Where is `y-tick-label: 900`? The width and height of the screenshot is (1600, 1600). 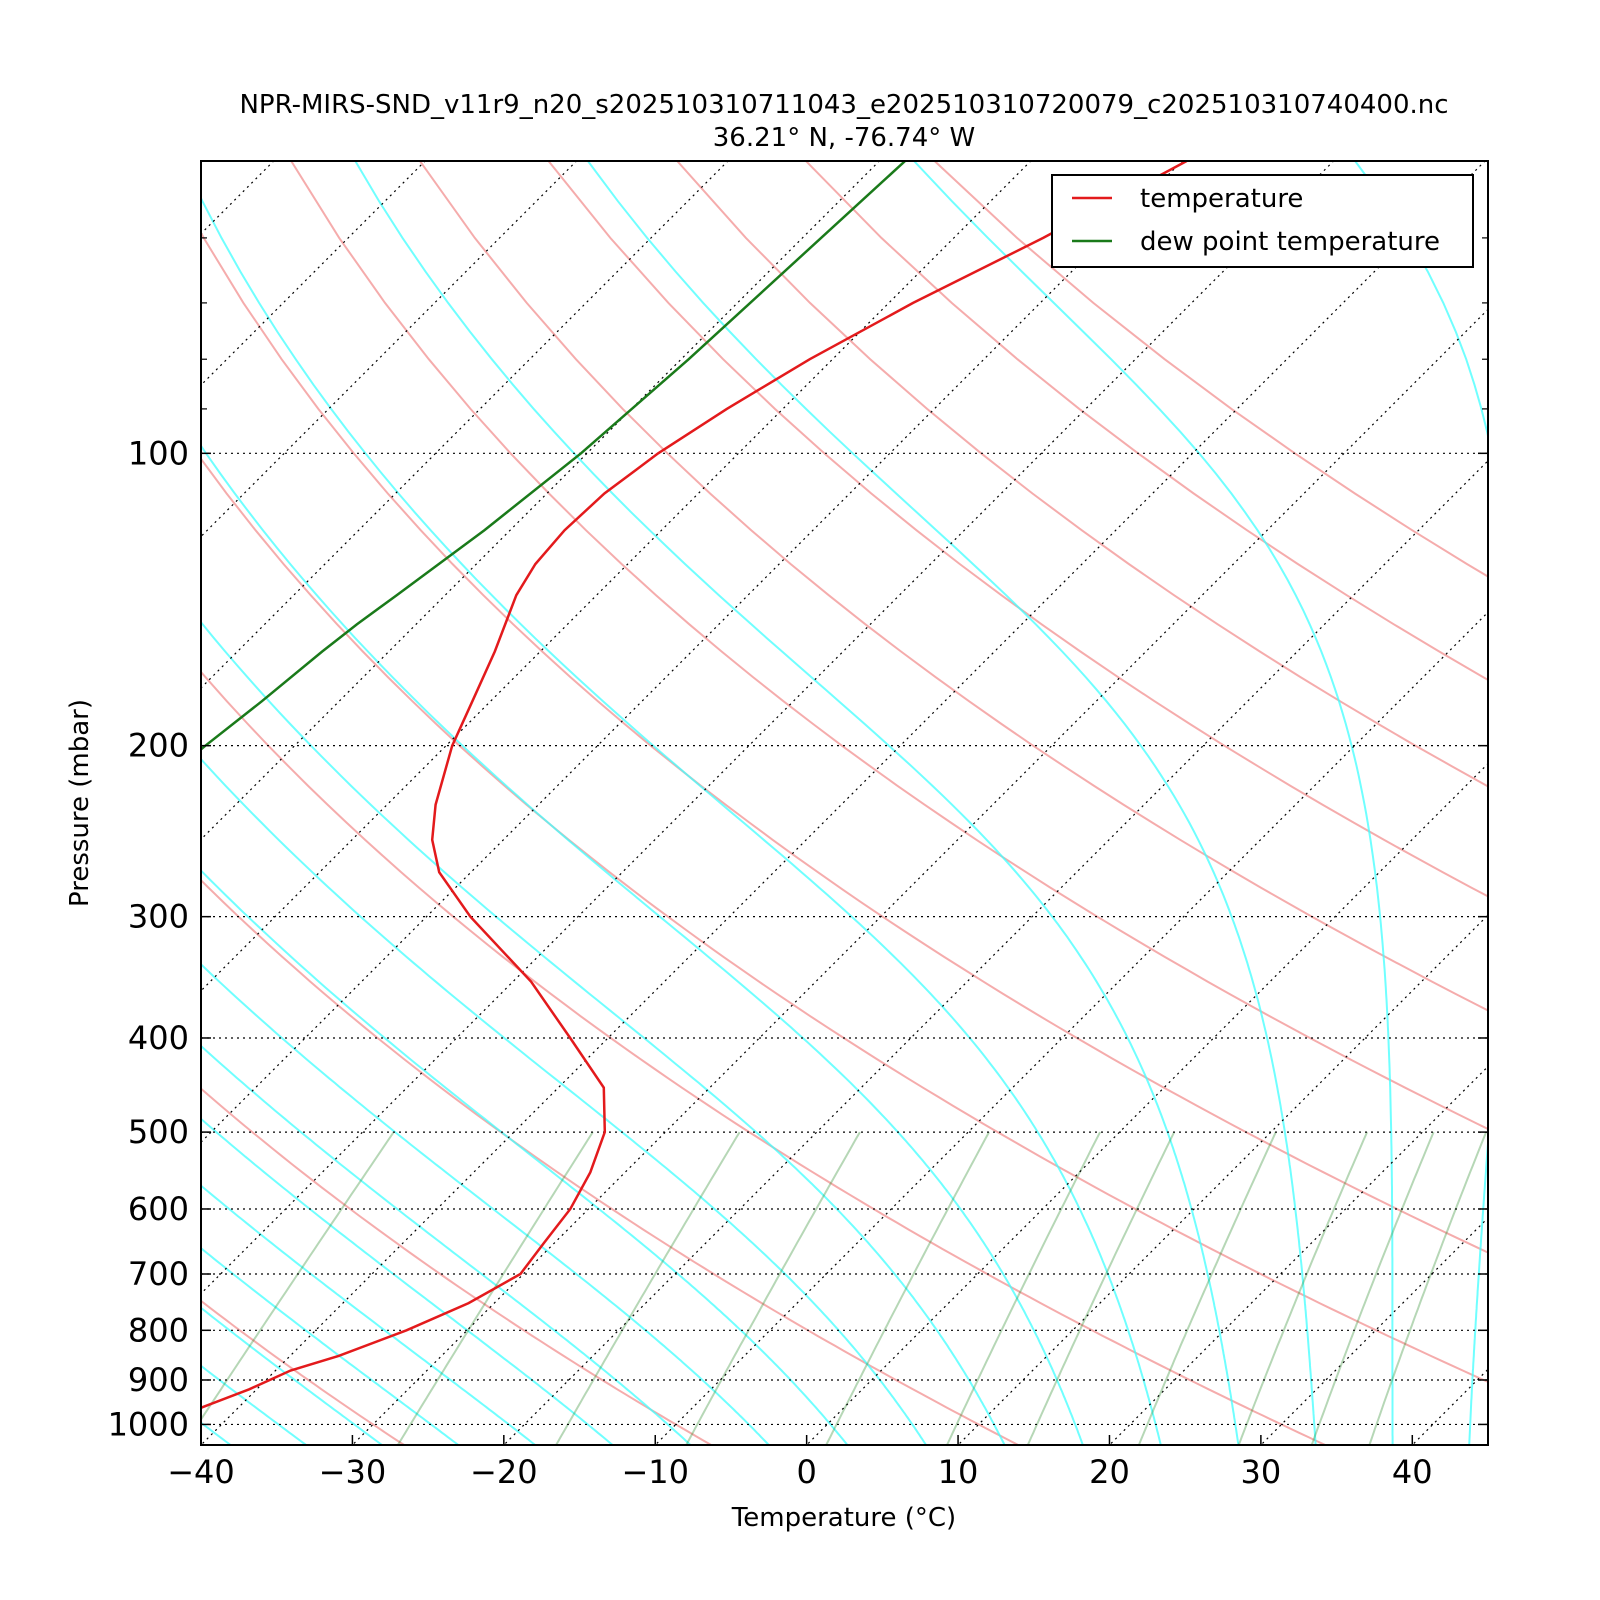 y-tick-label: 900 is located at coordinates (158, 1380).